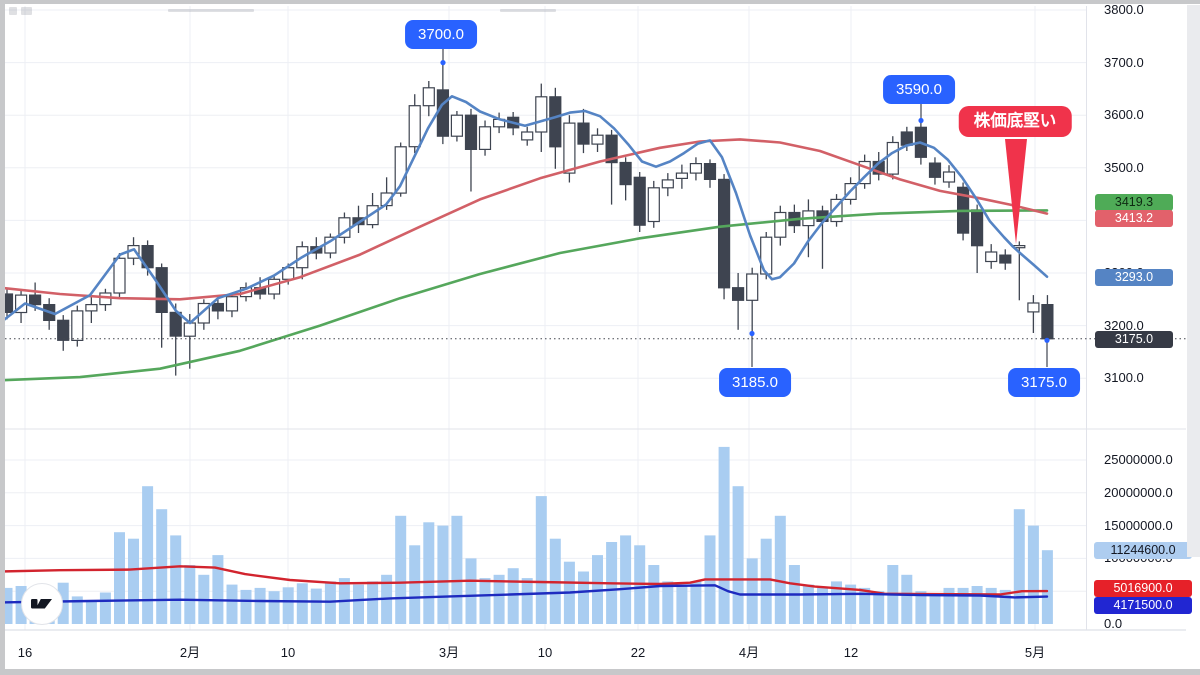 This screenshot has height=675, width=1200. What do you see at coordinates (1193, 281) in the screenshot?
I see `scrollbar-track` at bounding box center [1193, 281].